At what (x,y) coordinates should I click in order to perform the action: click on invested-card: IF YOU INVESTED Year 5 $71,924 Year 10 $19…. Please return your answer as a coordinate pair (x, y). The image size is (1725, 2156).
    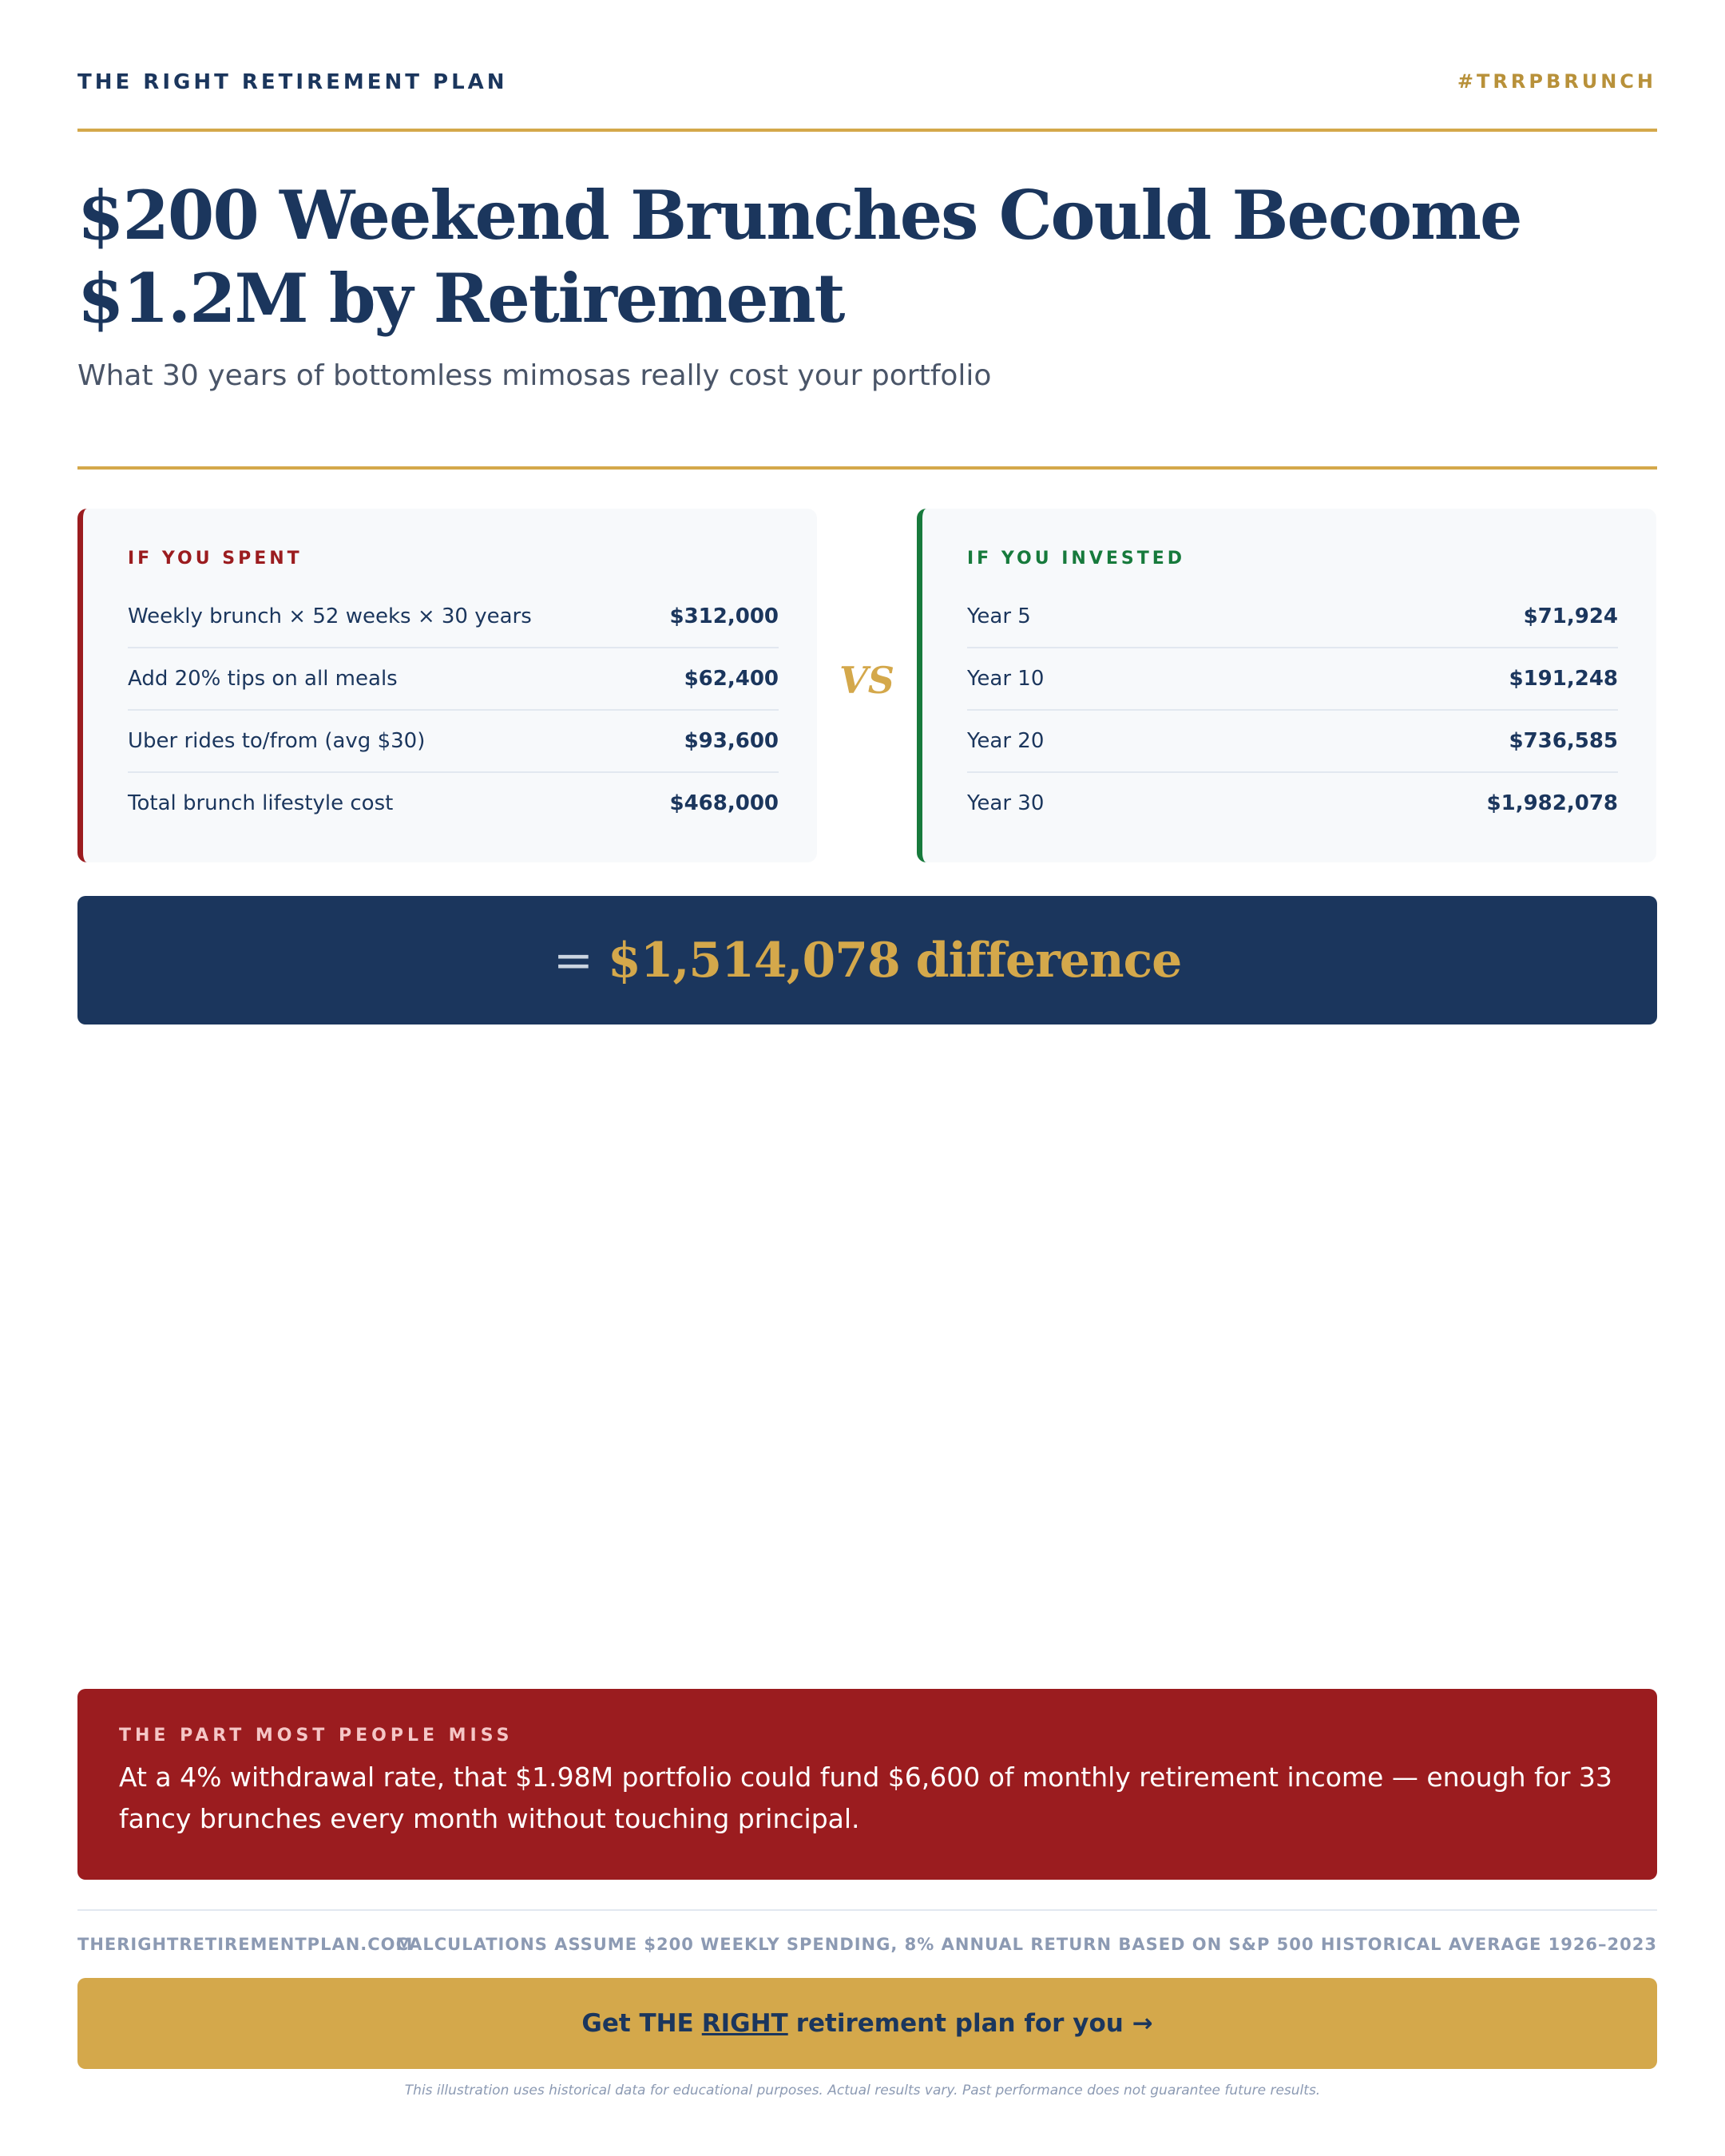
    Looking at the image, I should click on (1287, 685).